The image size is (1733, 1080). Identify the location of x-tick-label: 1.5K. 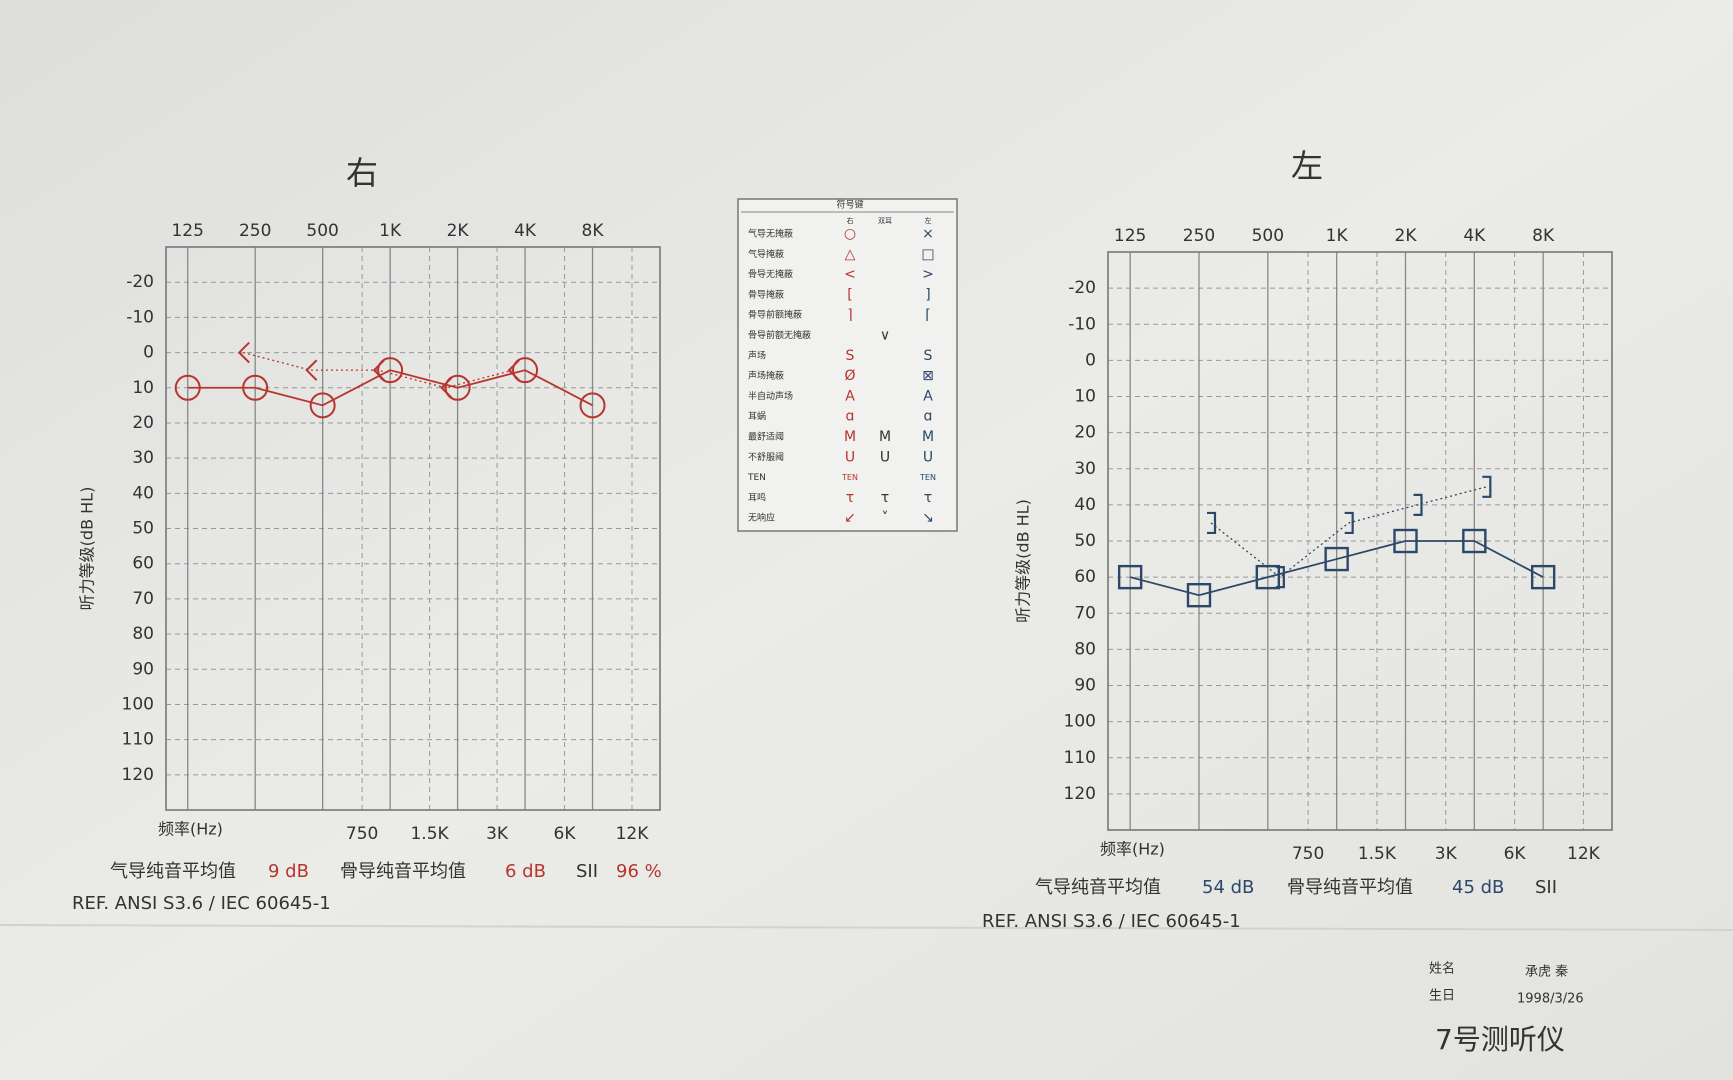
(429, 834).